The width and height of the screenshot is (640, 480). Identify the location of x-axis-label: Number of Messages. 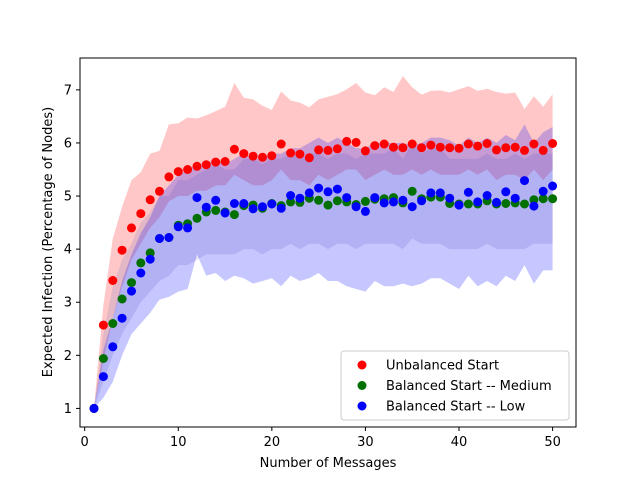
(328, 463).